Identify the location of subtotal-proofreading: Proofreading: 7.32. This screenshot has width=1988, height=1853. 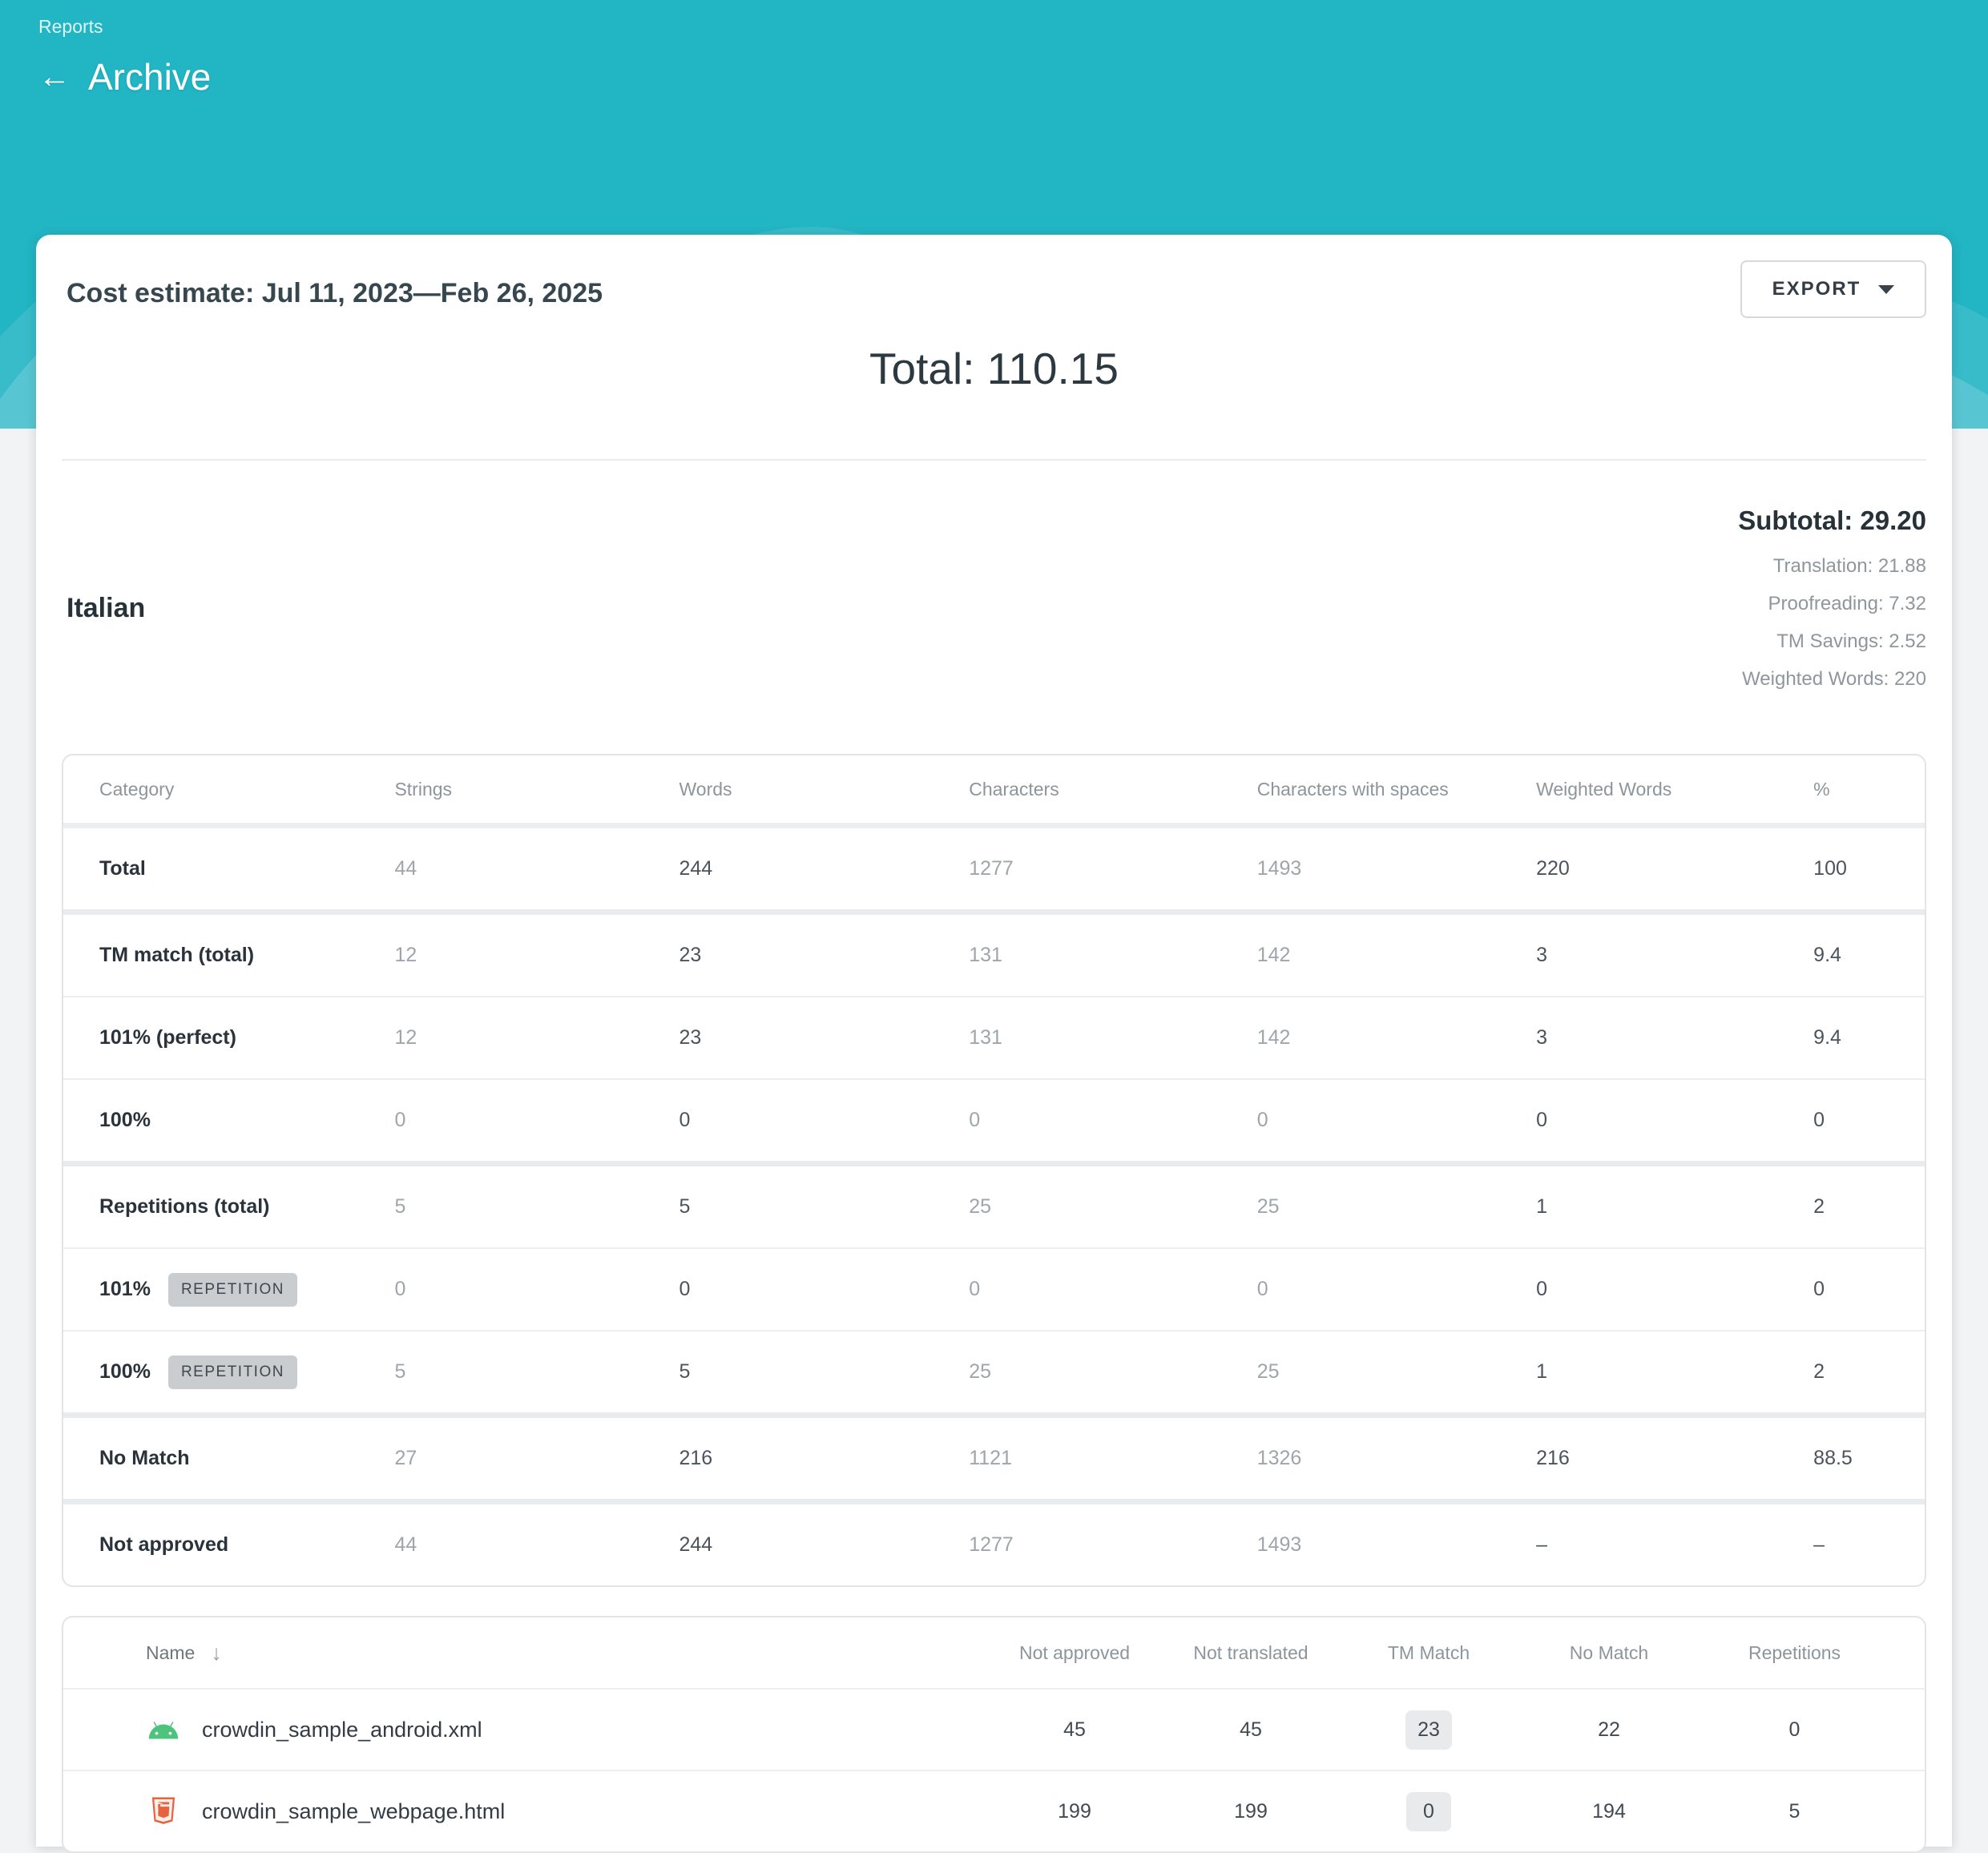
(1847, 603).